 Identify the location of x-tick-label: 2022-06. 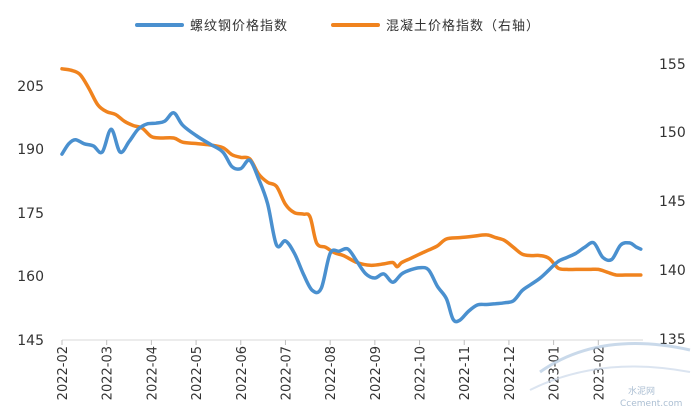
(242, 373).